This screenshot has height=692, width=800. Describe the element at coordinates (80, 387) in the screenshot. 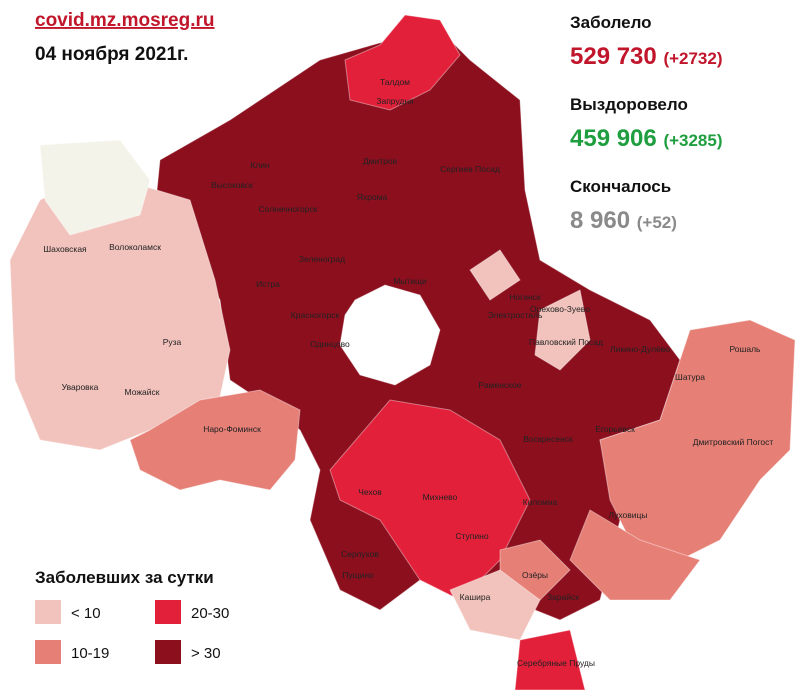

I see `place-label: Уваровка` at that location.